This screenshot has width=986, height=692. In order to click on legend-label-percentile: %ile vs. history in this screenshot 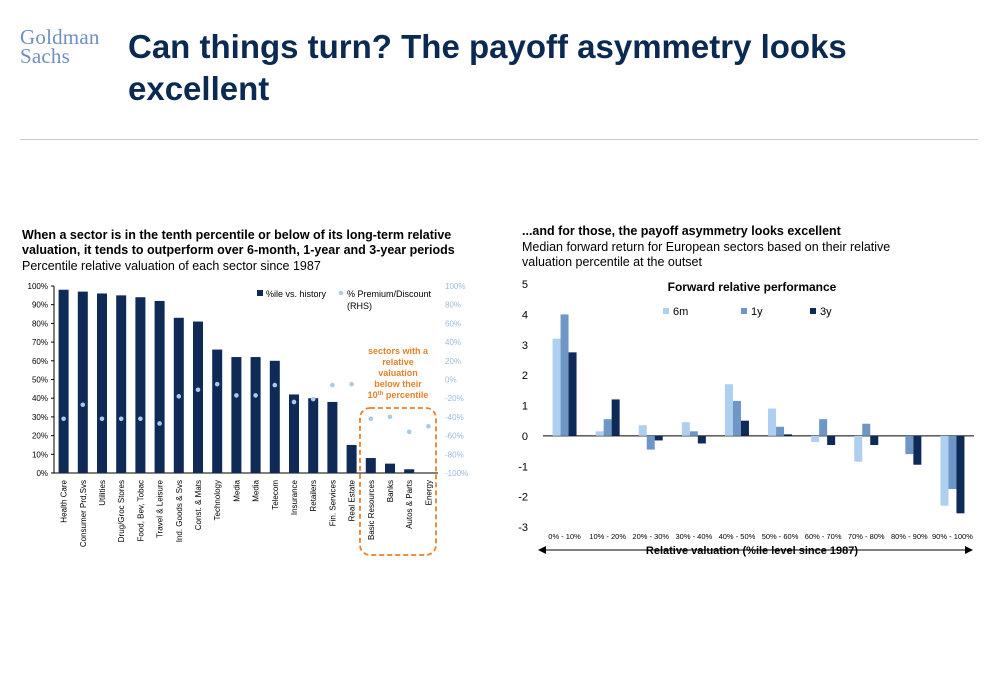, I will do `click(296, 294)`.